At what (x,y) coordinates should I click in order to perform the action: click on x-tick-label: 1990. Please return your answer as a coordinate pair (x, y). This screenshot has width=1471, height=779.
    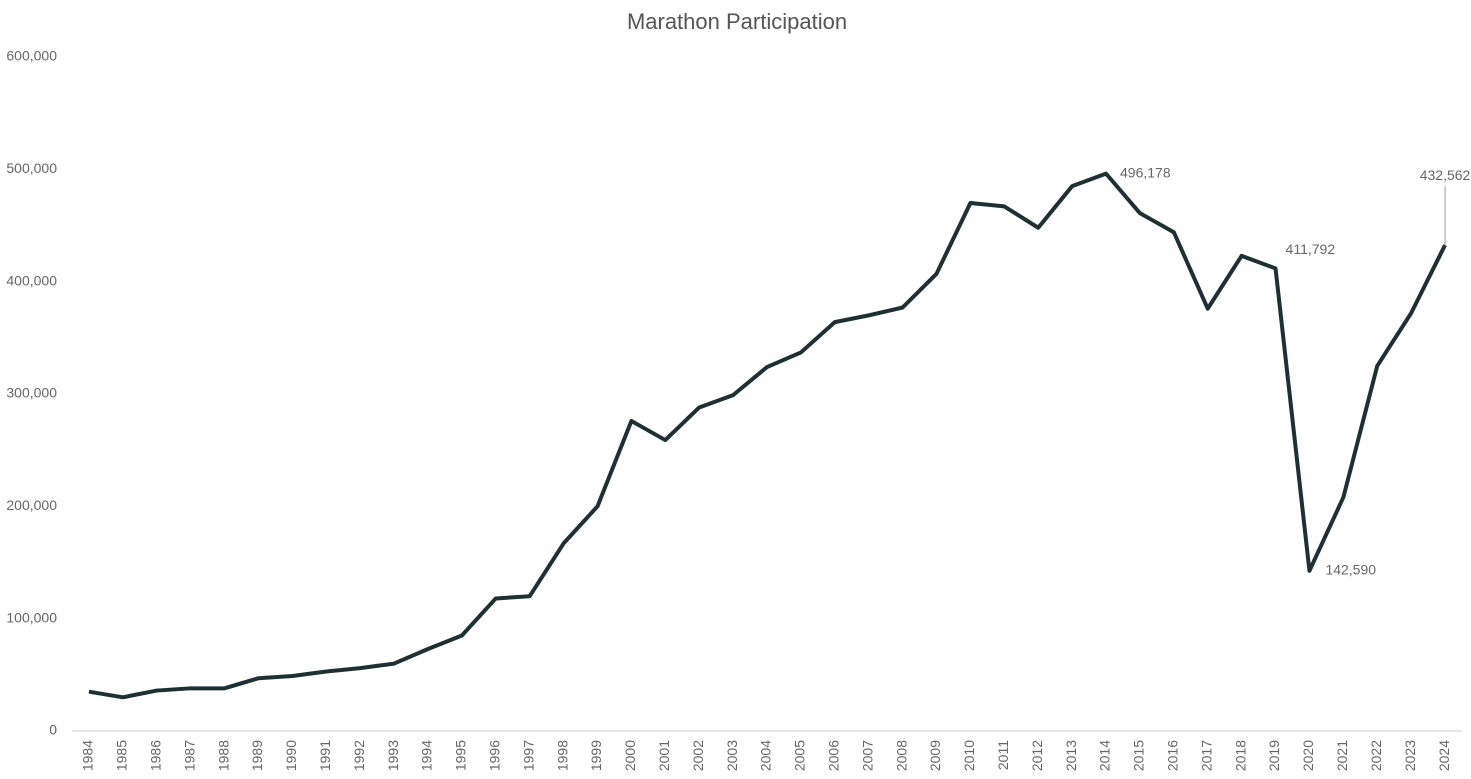
    Looking at the image, I should click on (291, 755).